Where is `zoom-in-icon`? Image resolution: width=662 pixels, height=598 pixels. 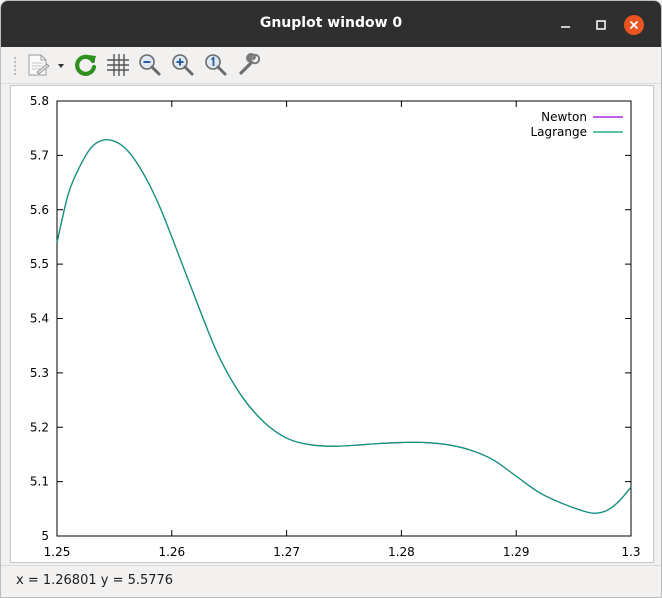 zoom-in-icon is located at coordinates (183, 65).